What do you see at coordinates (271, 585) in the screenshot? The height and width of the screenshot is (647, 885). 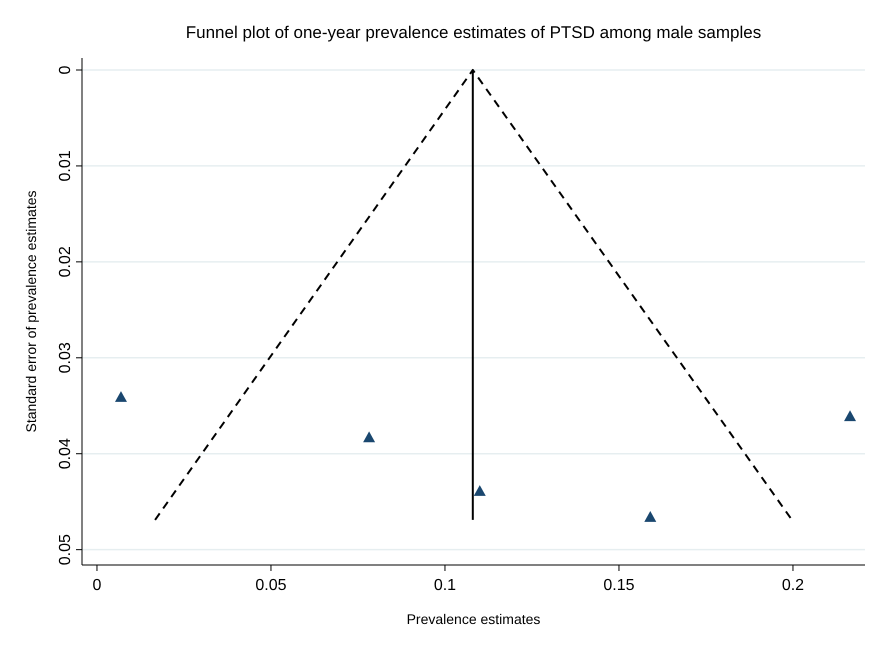 I see `x-tick-label: 0.05` at bounding box center [271, 585].